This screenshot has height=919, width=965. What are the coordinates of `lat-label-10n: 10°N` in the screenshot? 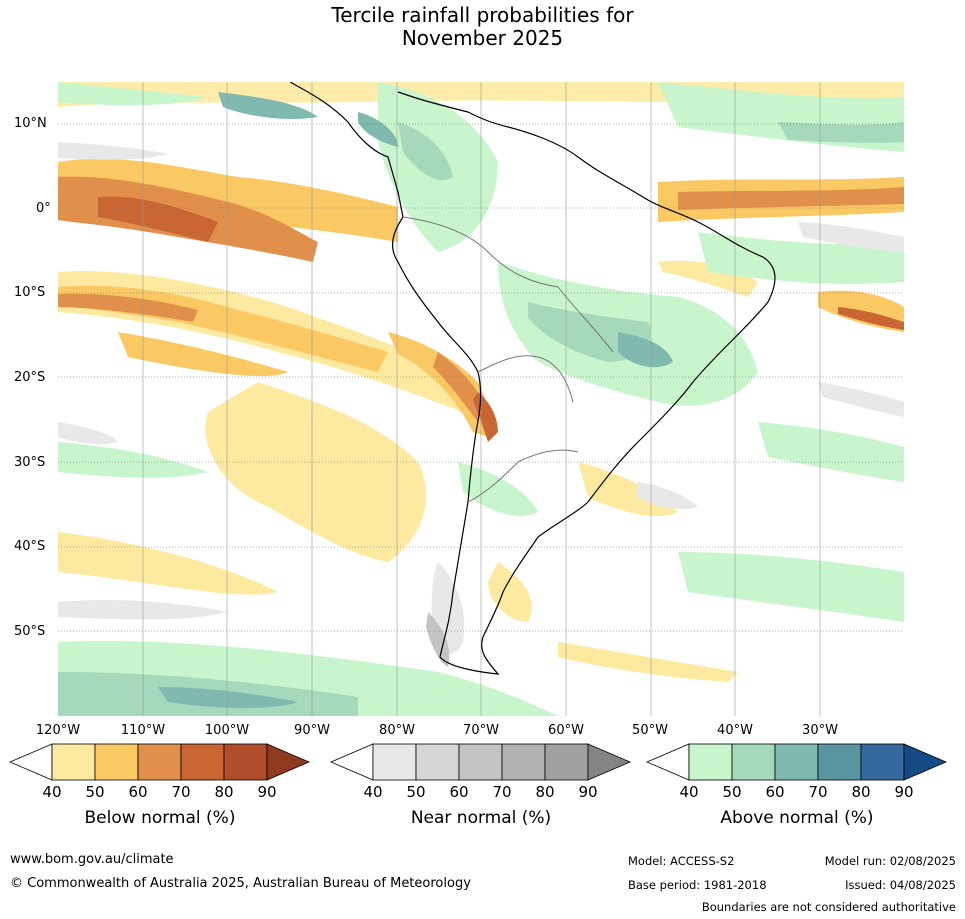 It's located at (30, 123).